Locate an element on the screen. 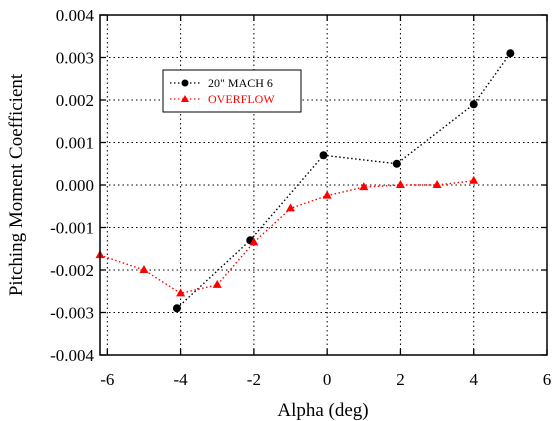 The height and width of the screenshot is (421, 554). y-tick-label: -0.004 is located at coordinates (72, 355).